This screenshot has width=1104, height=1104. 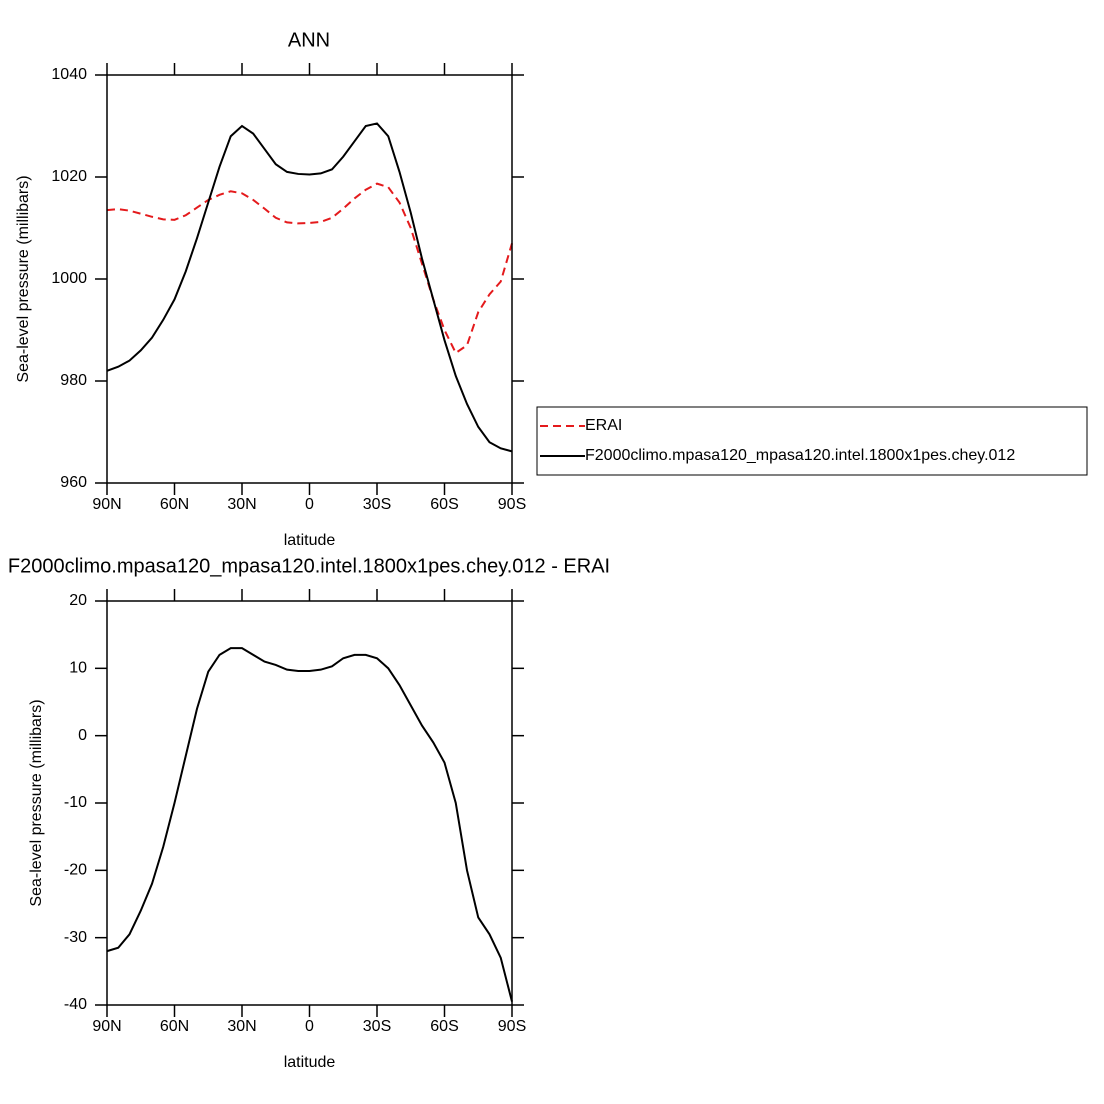 I want to click on y-tick-label: -20, so click(x=75, y=870).